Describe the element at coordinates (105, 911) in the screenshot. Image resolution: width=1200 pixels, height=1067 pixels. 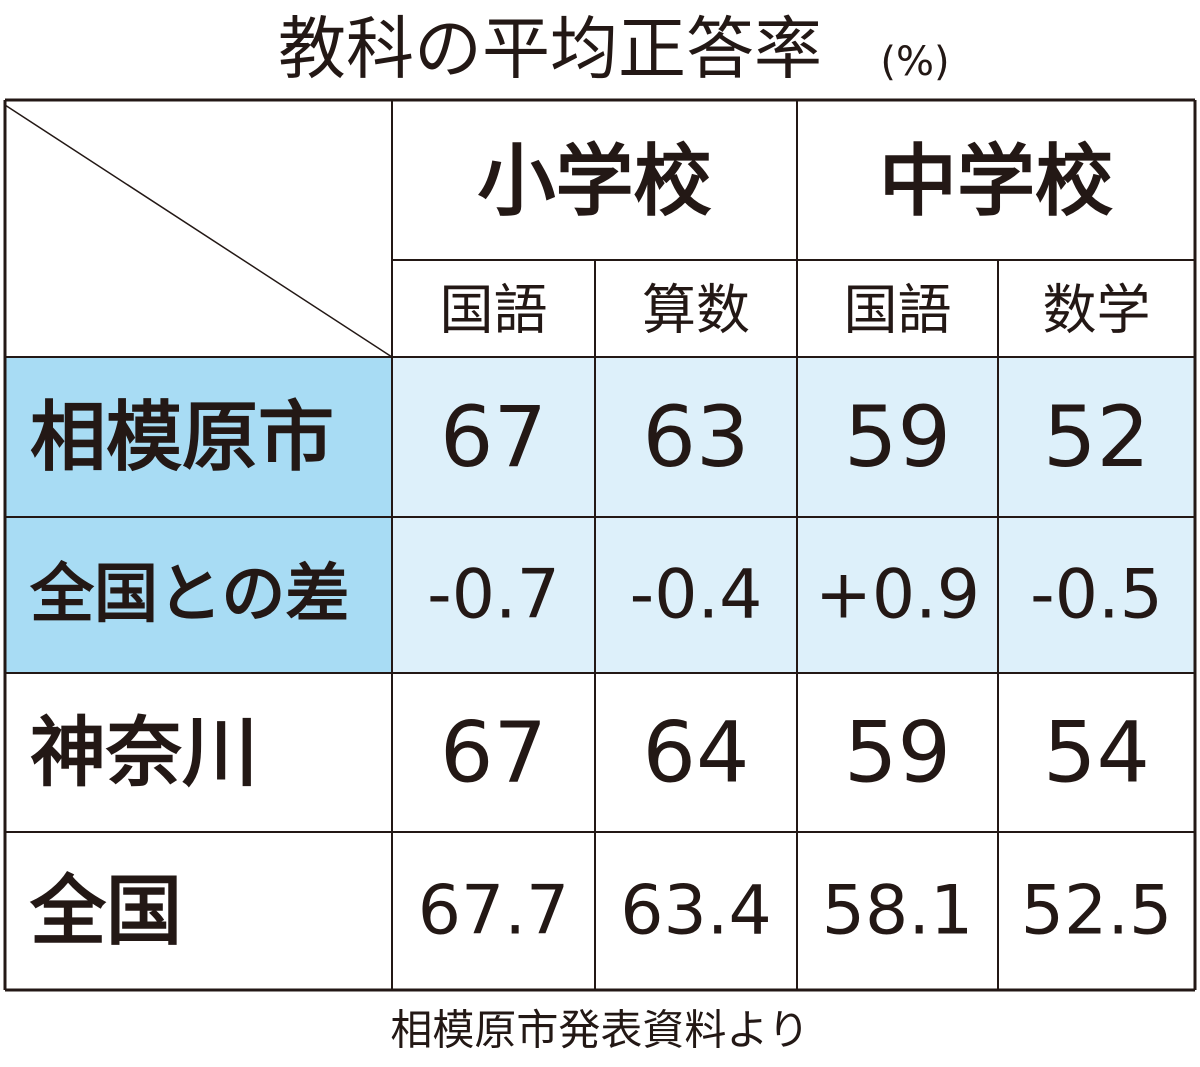
I see `row-label: 全国` at that location.